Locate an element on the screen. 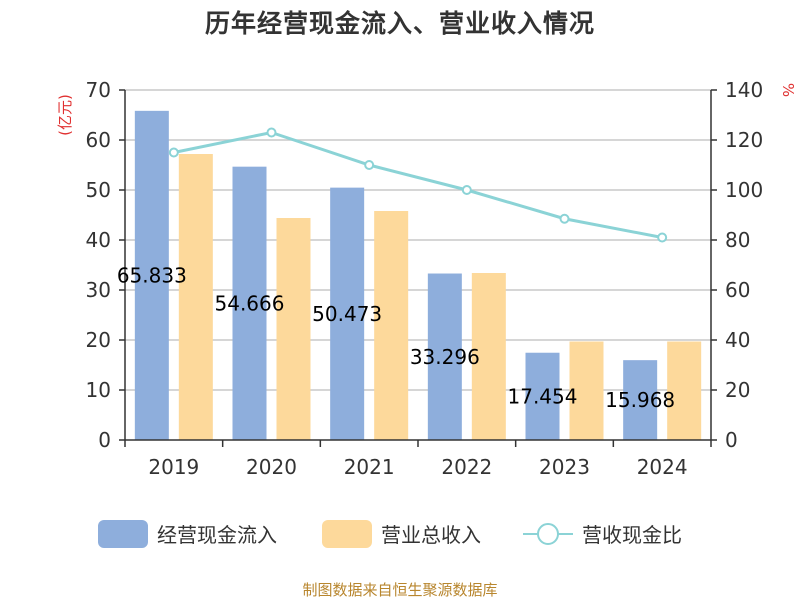  legend-label: 营收现金比 is located at coordinates (632, 535).